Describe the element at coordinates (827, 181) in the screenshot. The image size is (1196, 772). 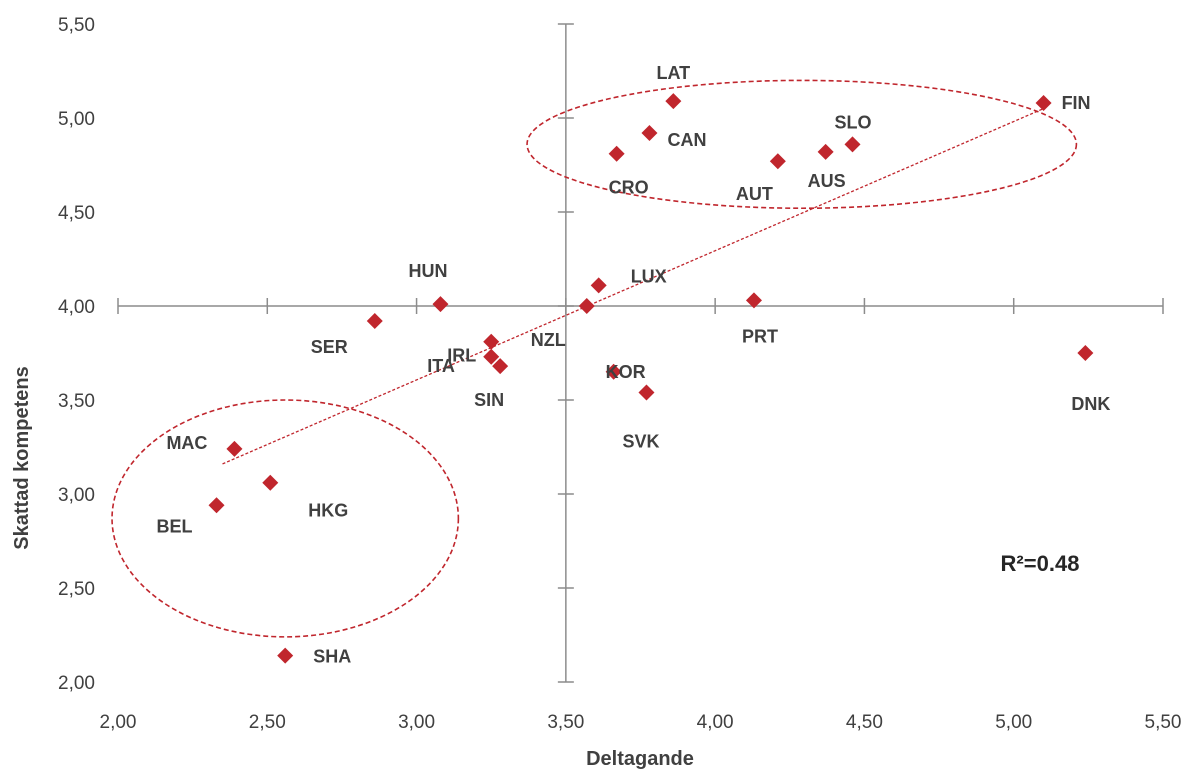
I see `point-label-aus: AUS` at that location.